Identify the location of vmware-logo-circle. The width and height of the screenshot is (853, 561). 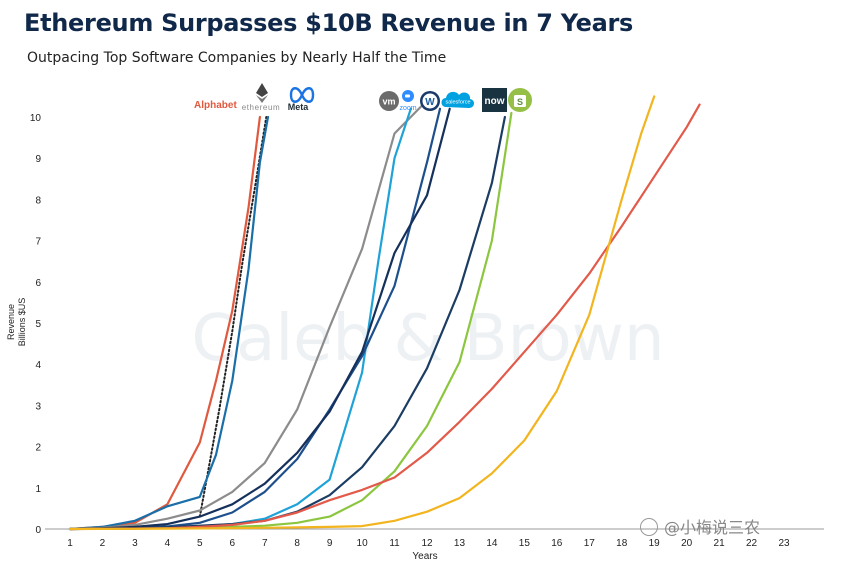
(389, 101).